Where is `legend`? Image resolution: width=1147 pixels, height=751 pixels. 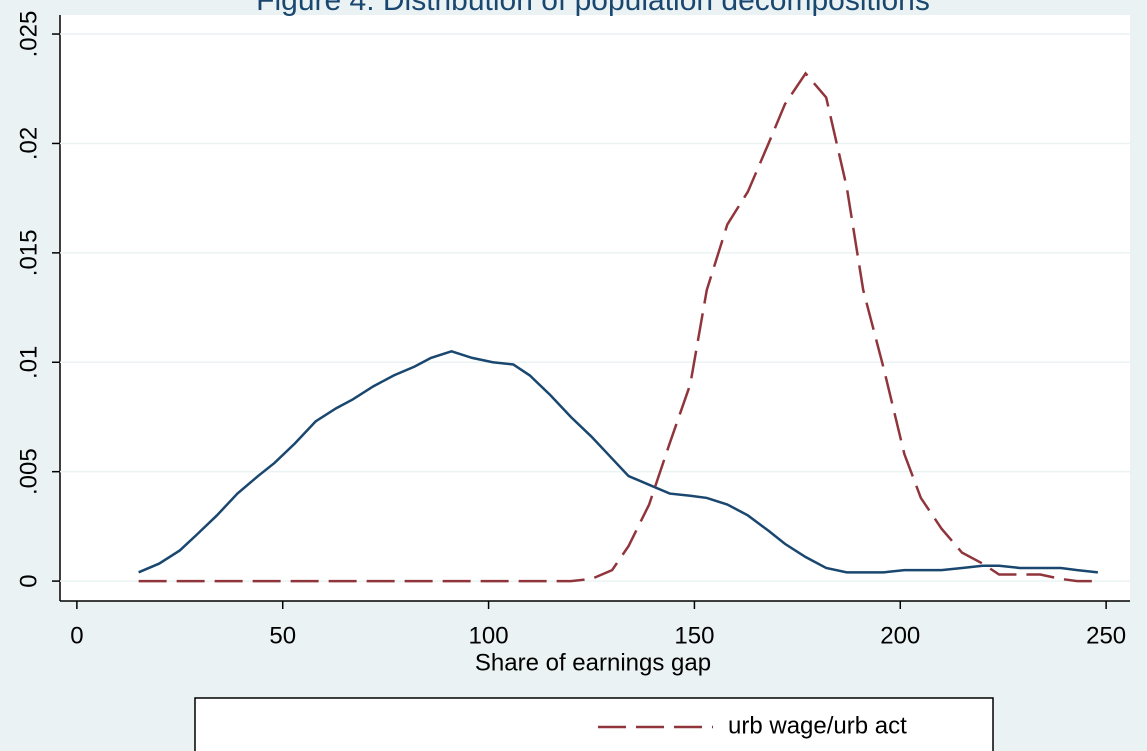 legend is located at coordinates (594, 724).